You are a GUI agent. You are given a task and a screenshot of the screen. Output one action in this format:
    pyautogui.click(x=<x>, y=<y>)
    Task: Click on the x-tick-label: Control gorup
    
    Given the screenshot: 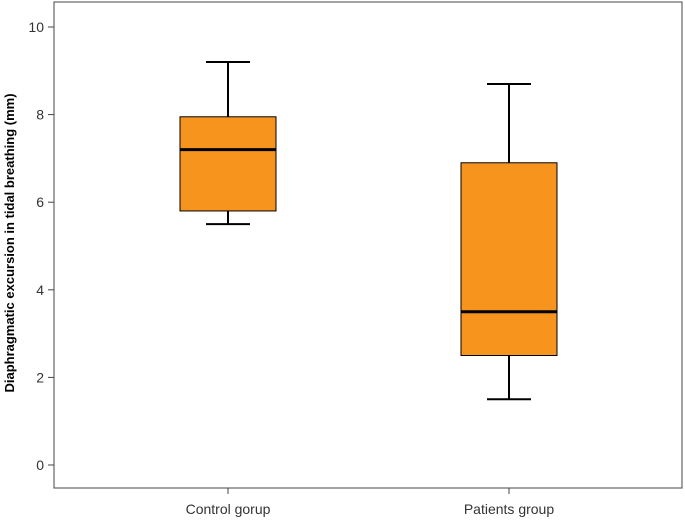 What is the action you would take?
    pyautogui.click(x=228, y=509)
    